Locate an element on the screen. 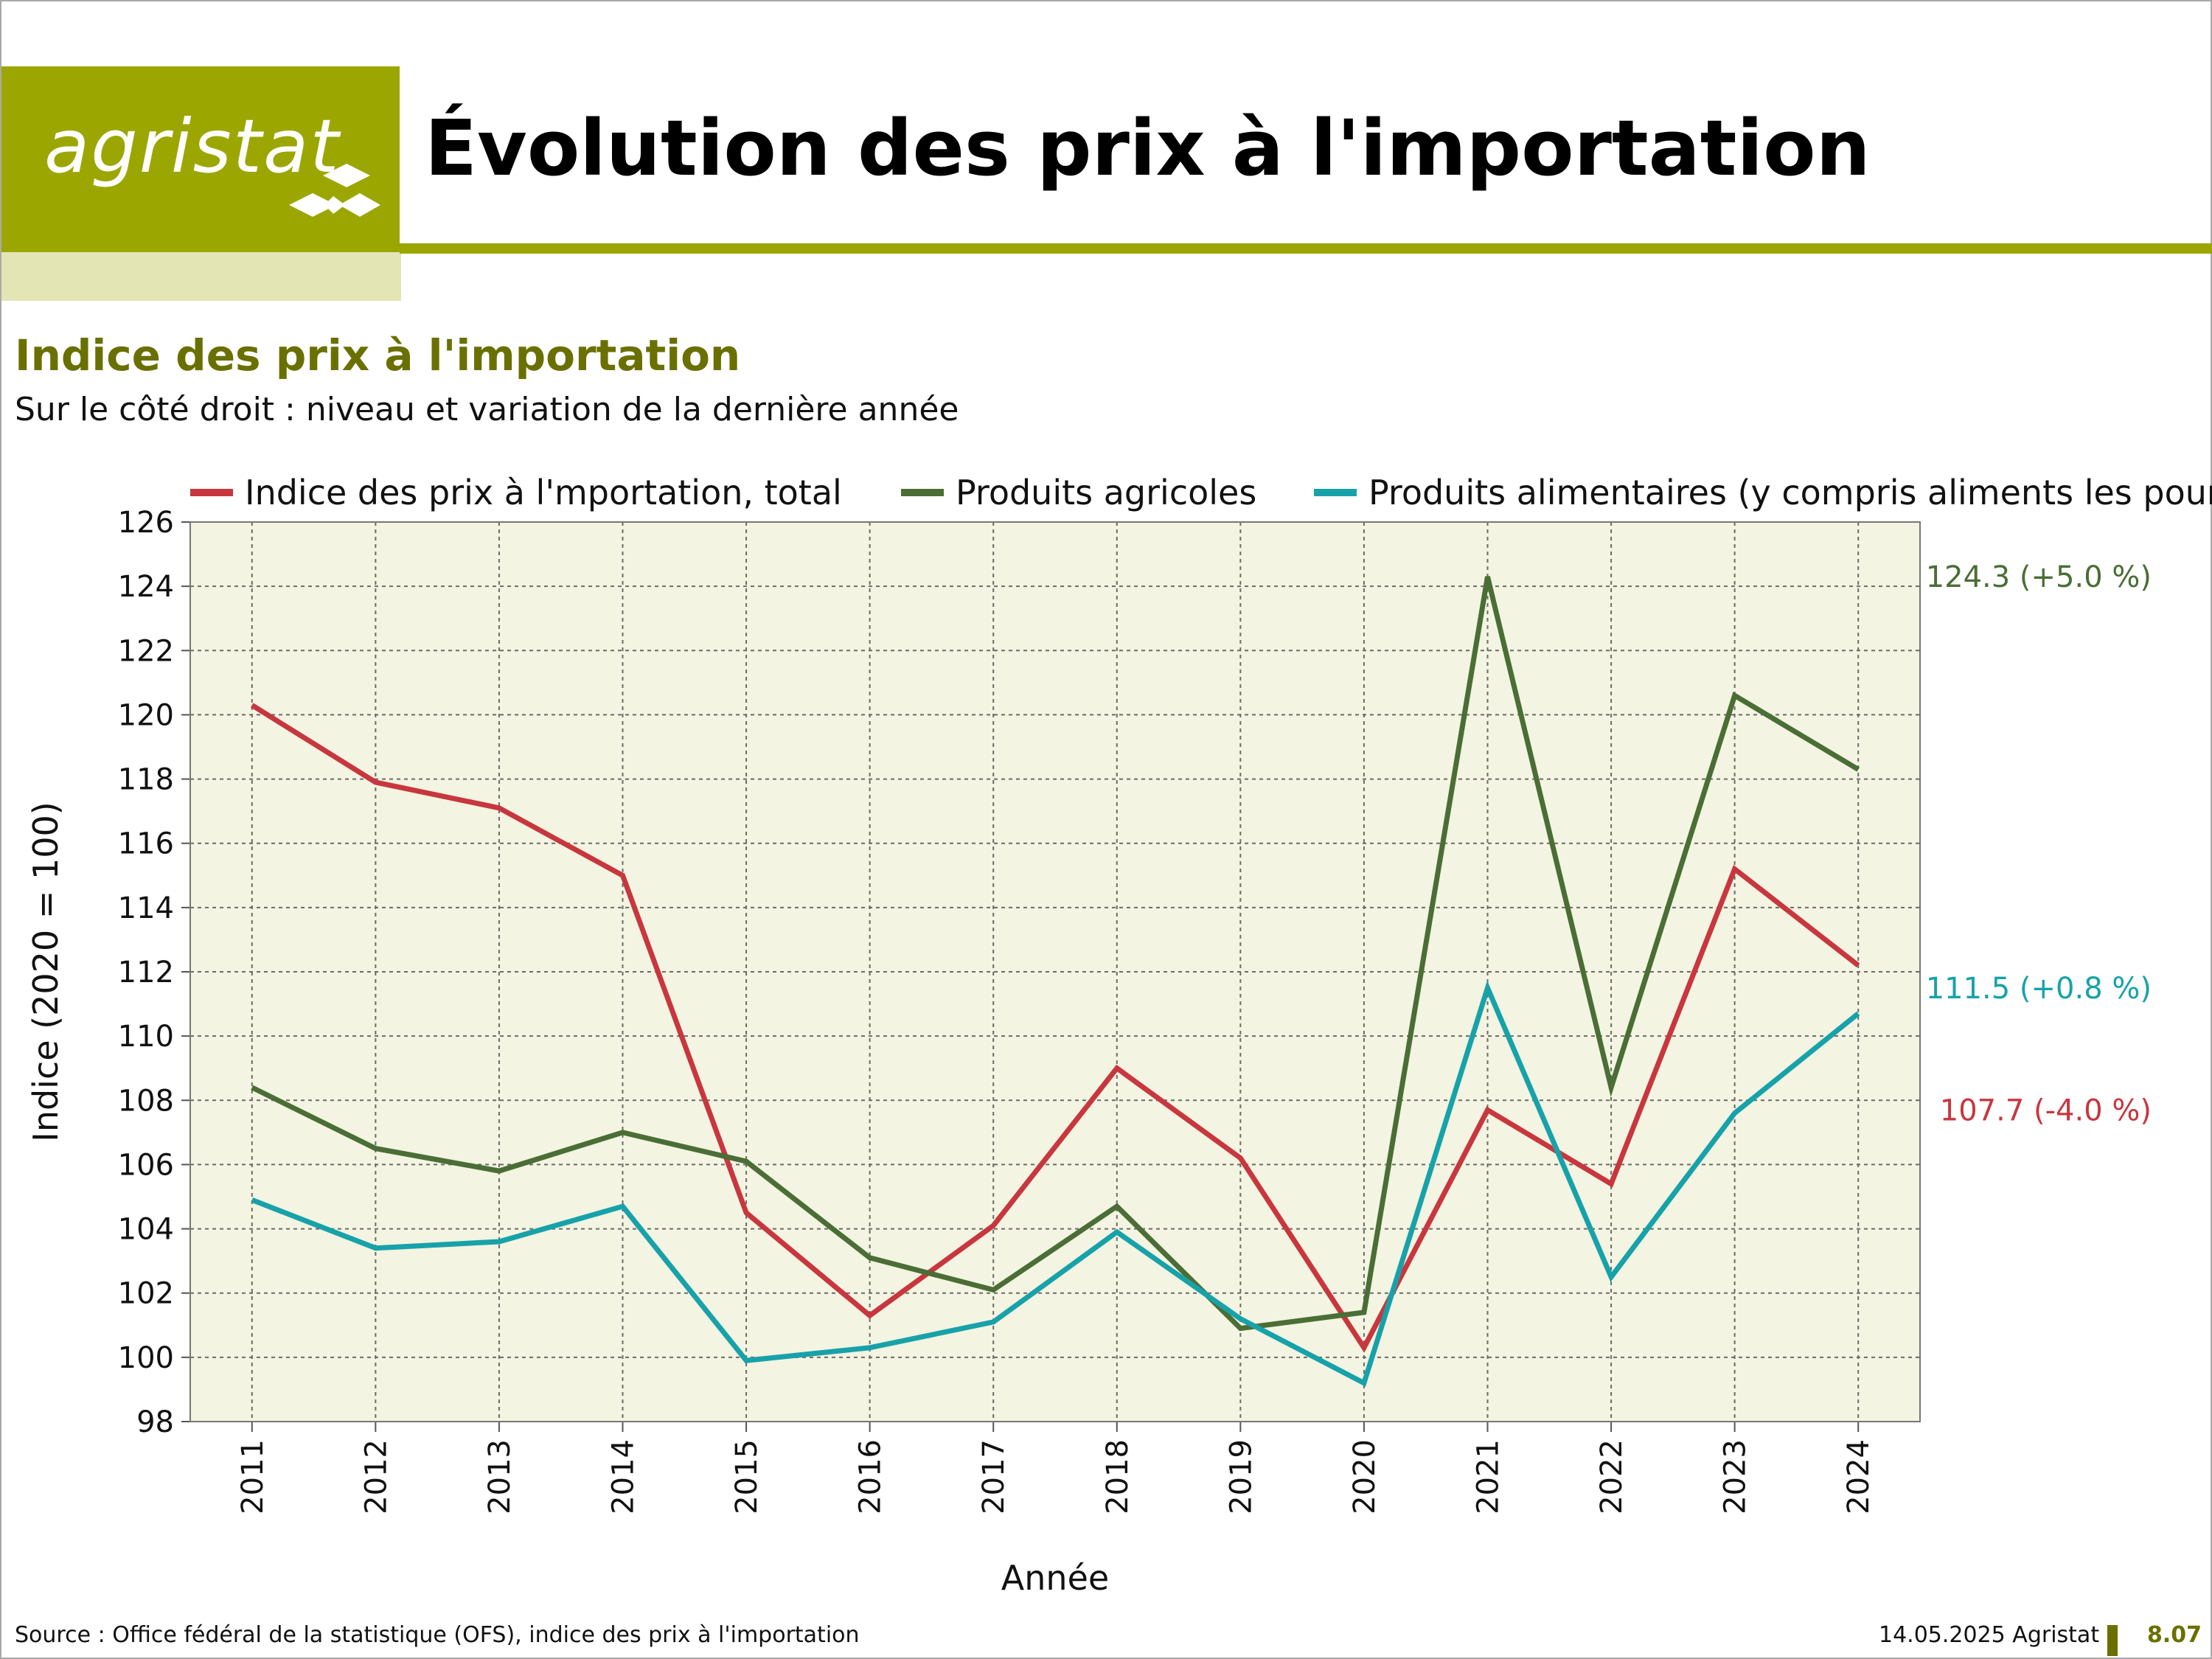 This screenshot has width=2212, height=1659. x-tick-label: 2023 is located at coordinates (1736, 1476).